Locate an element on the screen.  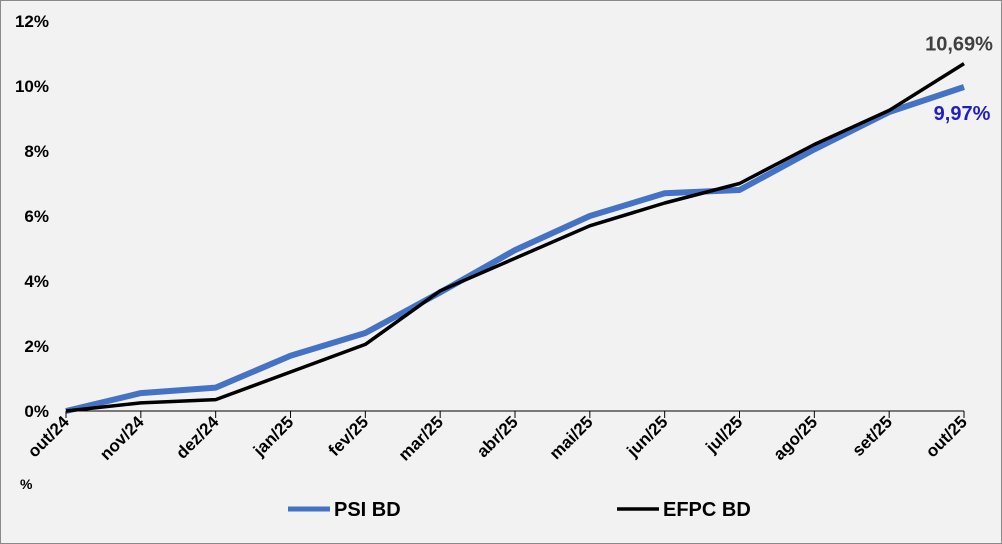
y-tick-label: 2% is located at coordinates (36, 346).